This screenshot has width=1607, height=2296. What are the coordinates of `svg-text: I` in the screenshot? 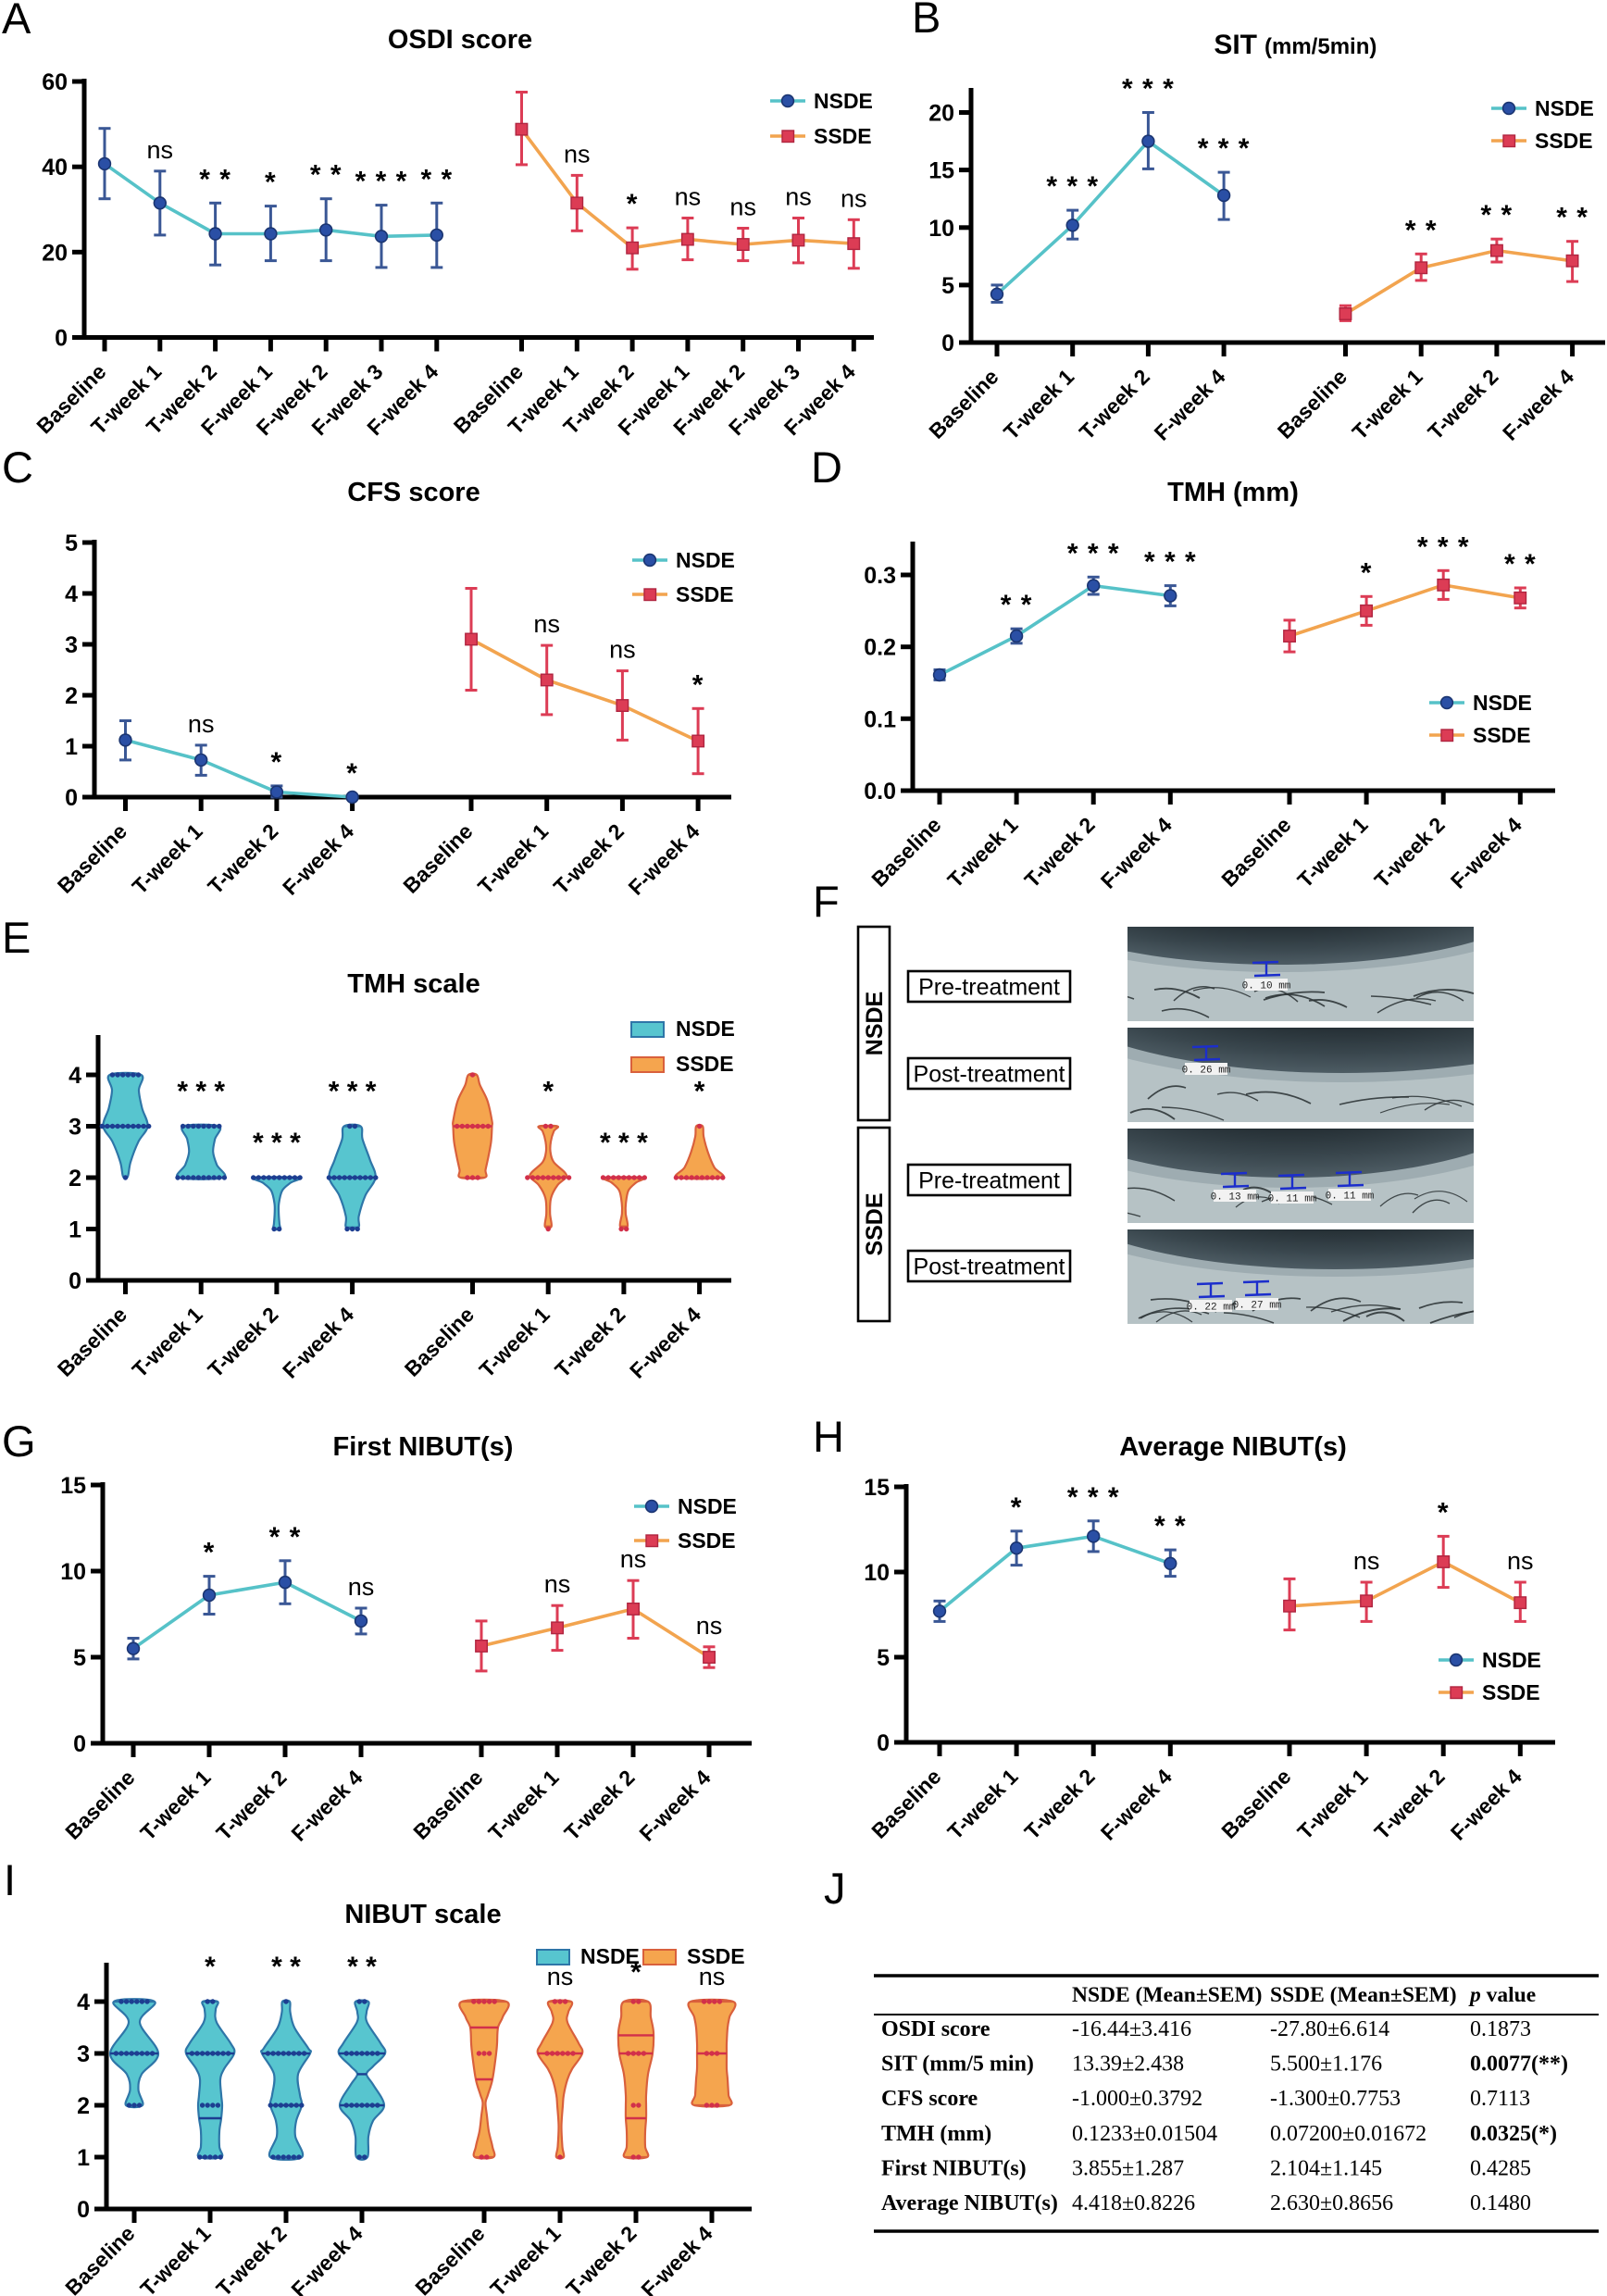 It's located at (10, 1879).